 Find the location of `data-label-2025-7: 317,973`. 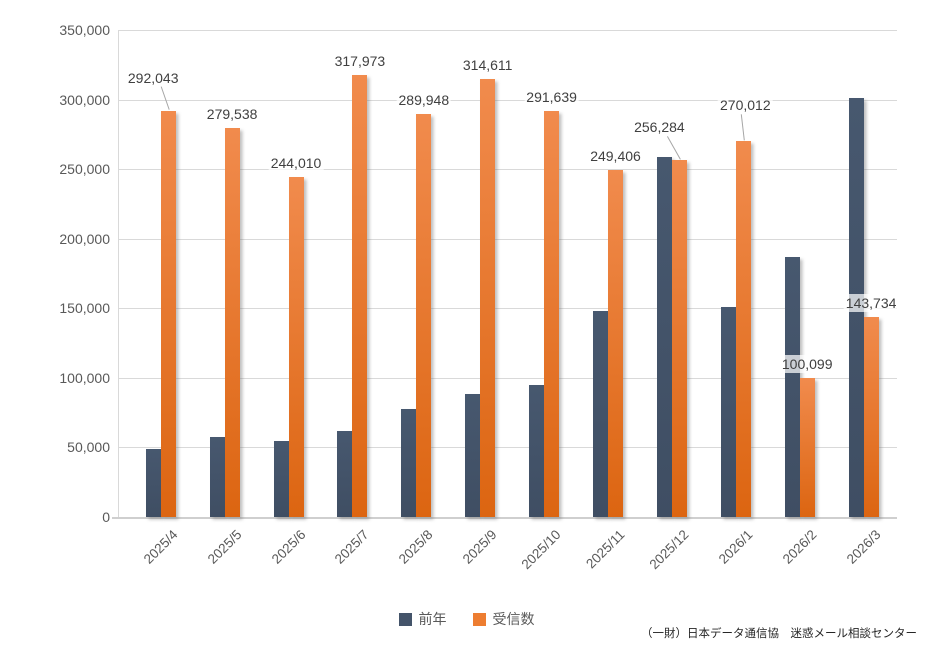

data-label-2025-7: 317,973 is located at coordinates (360, 60).